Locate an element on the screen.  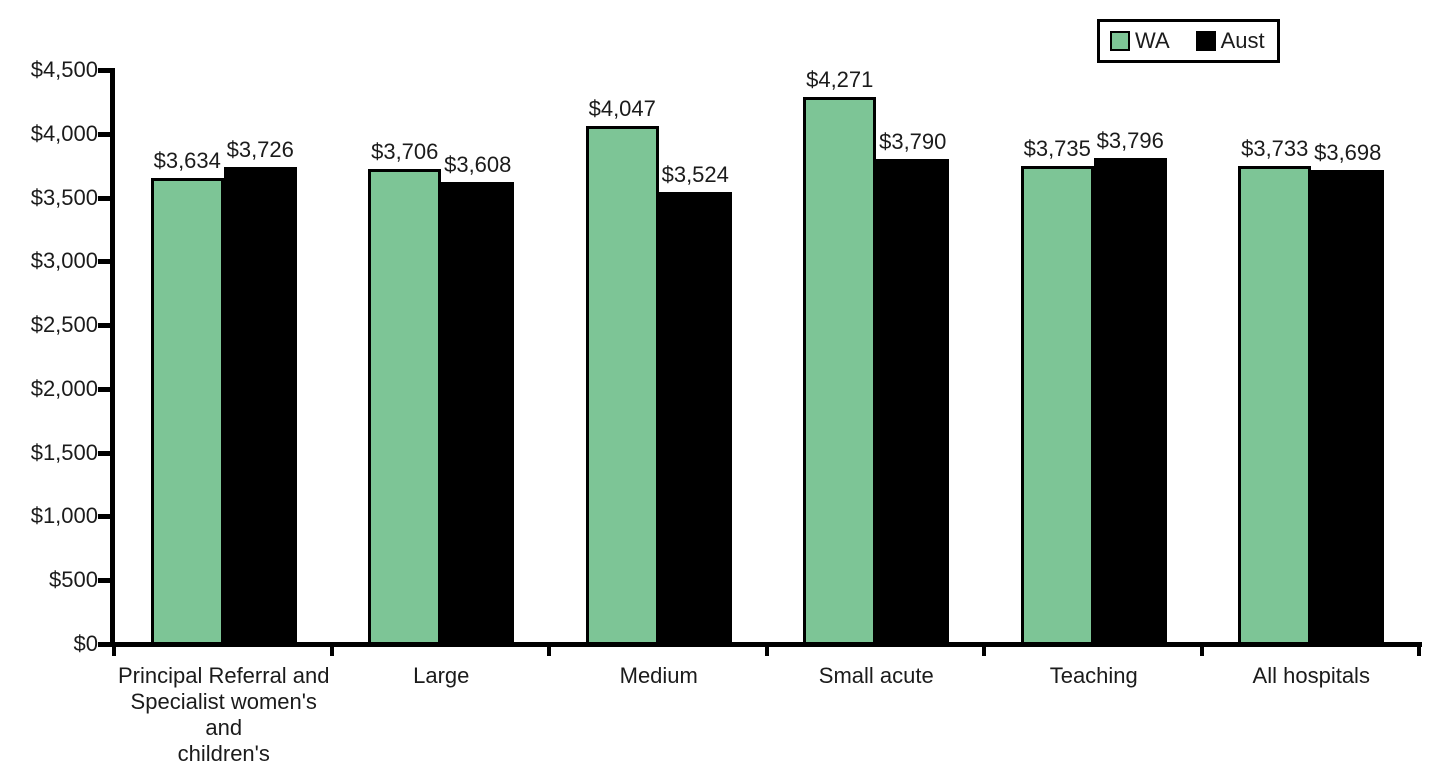
legend-item-wa: WA is located at coordinates (1140, 41).